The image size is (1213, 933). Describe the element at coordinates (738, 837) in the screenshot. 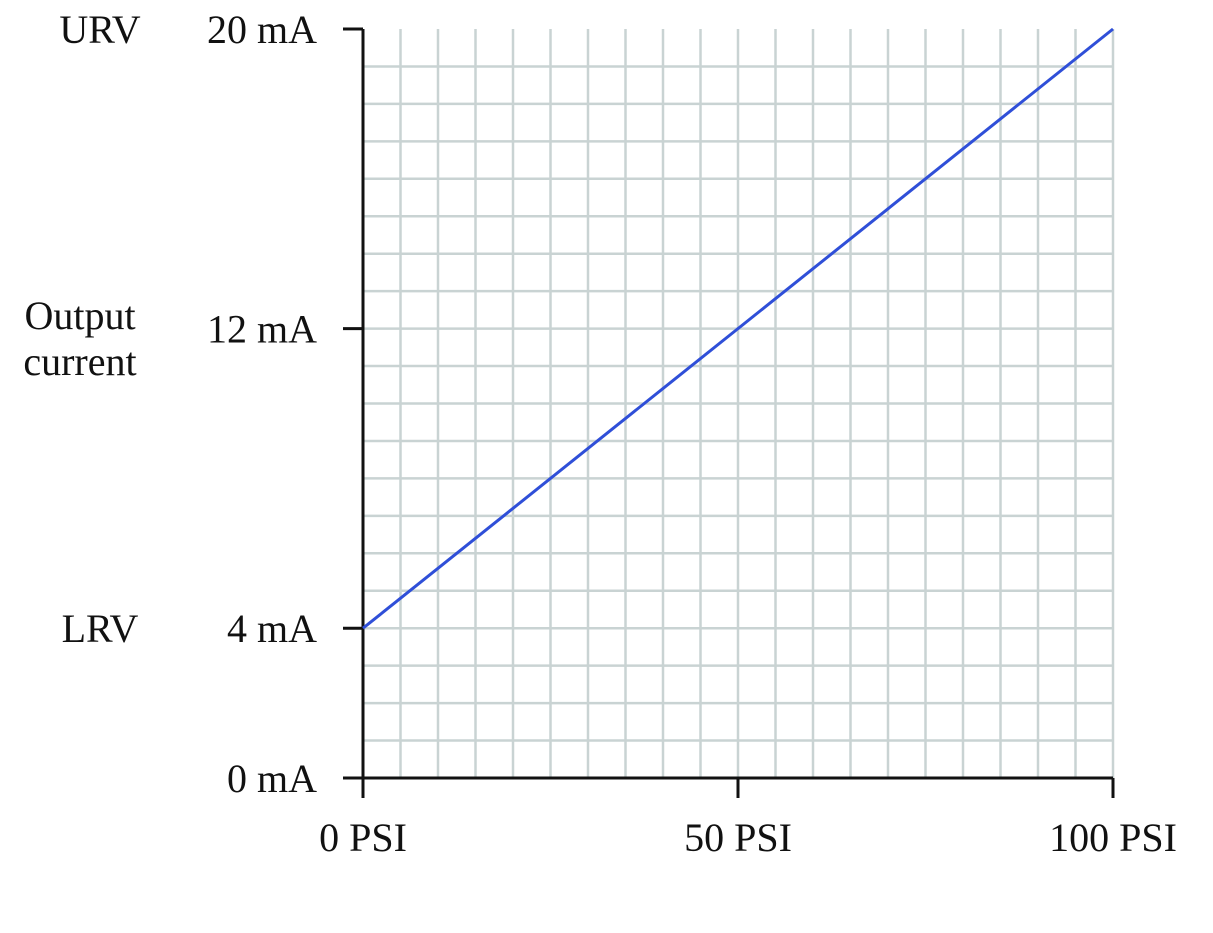

I see `x-tick-label: 50 PSI` at that location.